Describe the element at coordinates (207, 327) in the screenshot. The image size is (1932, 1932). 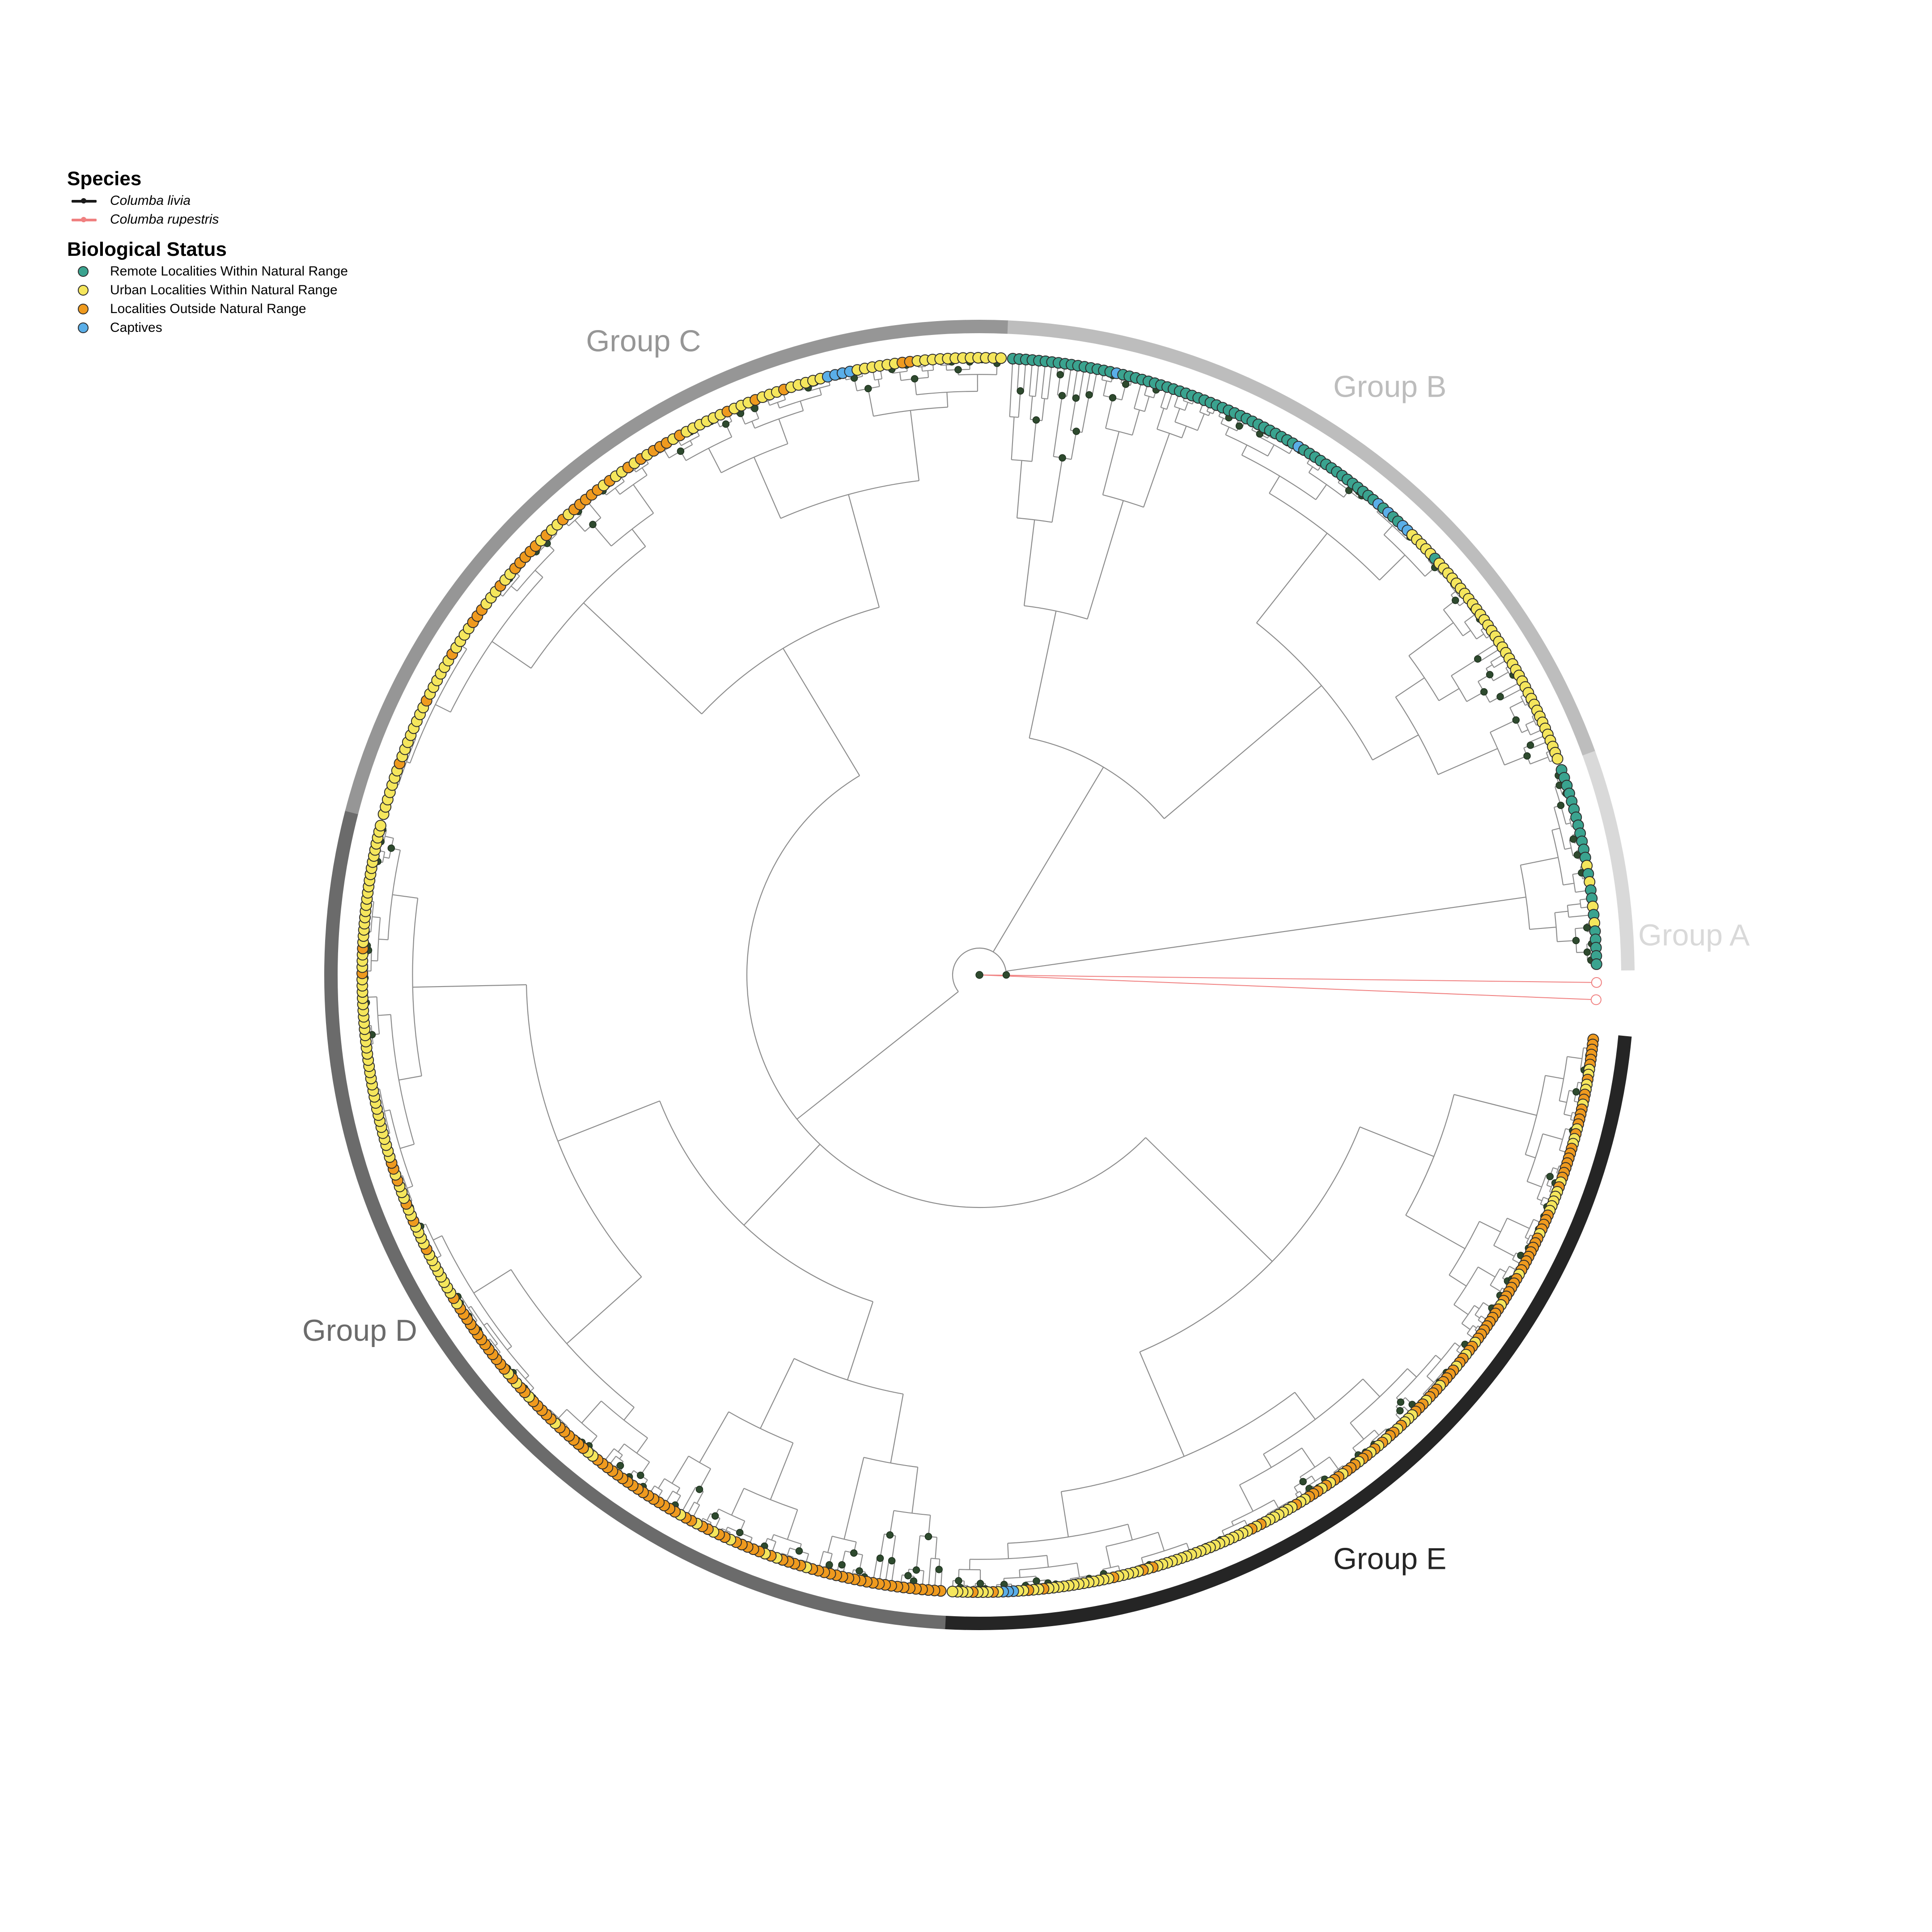
I see `legend-item-captives: Captives` at that location.